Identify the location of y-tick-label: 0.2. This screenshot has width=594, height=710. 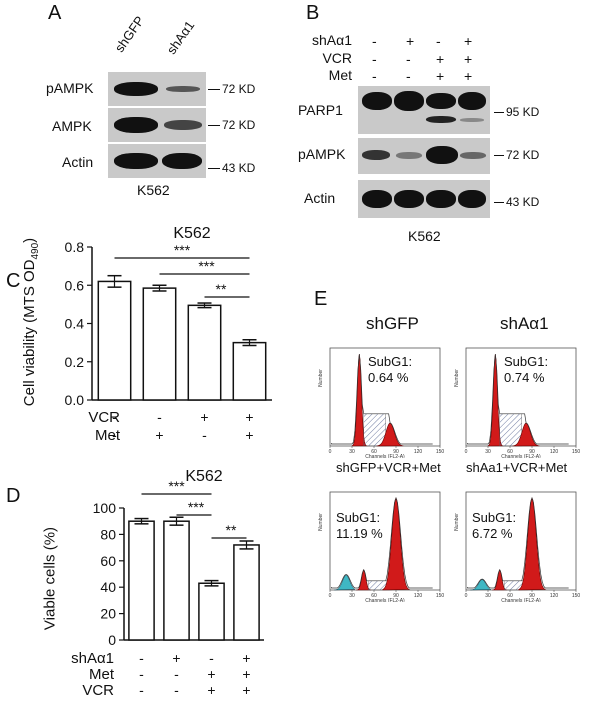
(75, 362).